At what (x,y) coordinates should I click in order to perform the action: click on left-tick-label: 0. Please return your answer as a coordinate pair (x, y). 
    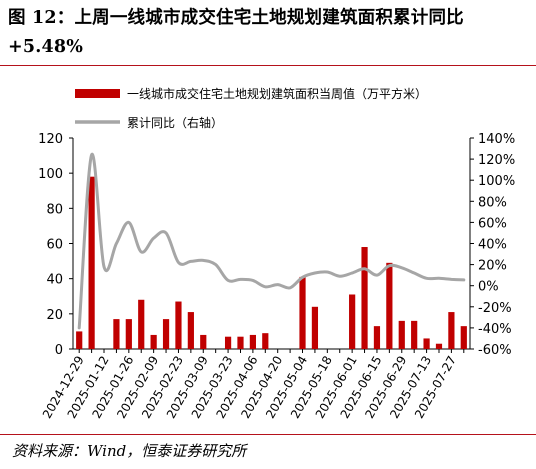
    Looking at the image, I should click on (59, 350).